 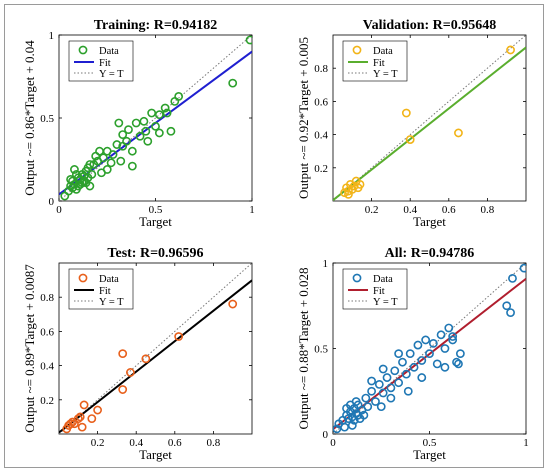 What do you see at coordinates (430, 253) in the screenshot?
I see `chart-title: All: R=0.94786` at bounding box center [430, 253].